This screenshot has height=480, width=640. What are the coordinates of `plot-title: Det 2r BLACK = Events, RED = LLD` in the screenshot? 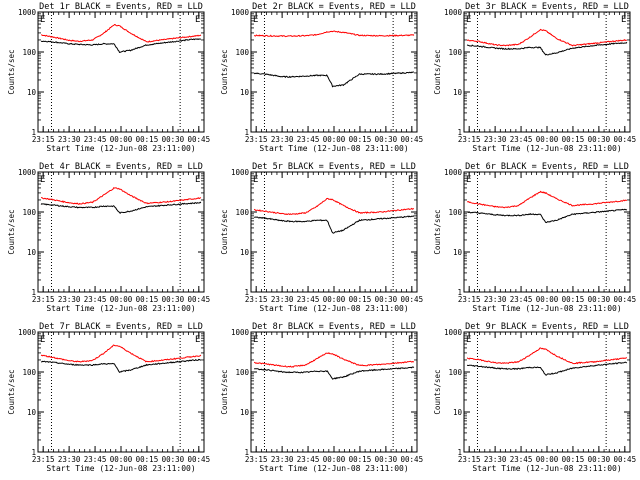 It's located at (334, 7).